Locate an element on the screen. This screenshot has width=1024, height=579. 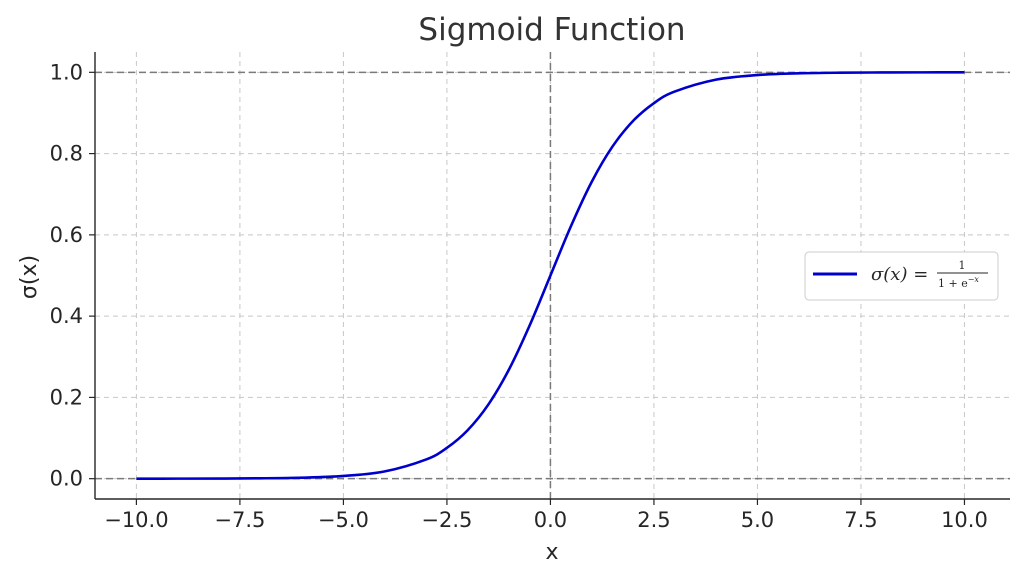
x-tick-label-2: −5.0 is located at coordinates (343, 520).